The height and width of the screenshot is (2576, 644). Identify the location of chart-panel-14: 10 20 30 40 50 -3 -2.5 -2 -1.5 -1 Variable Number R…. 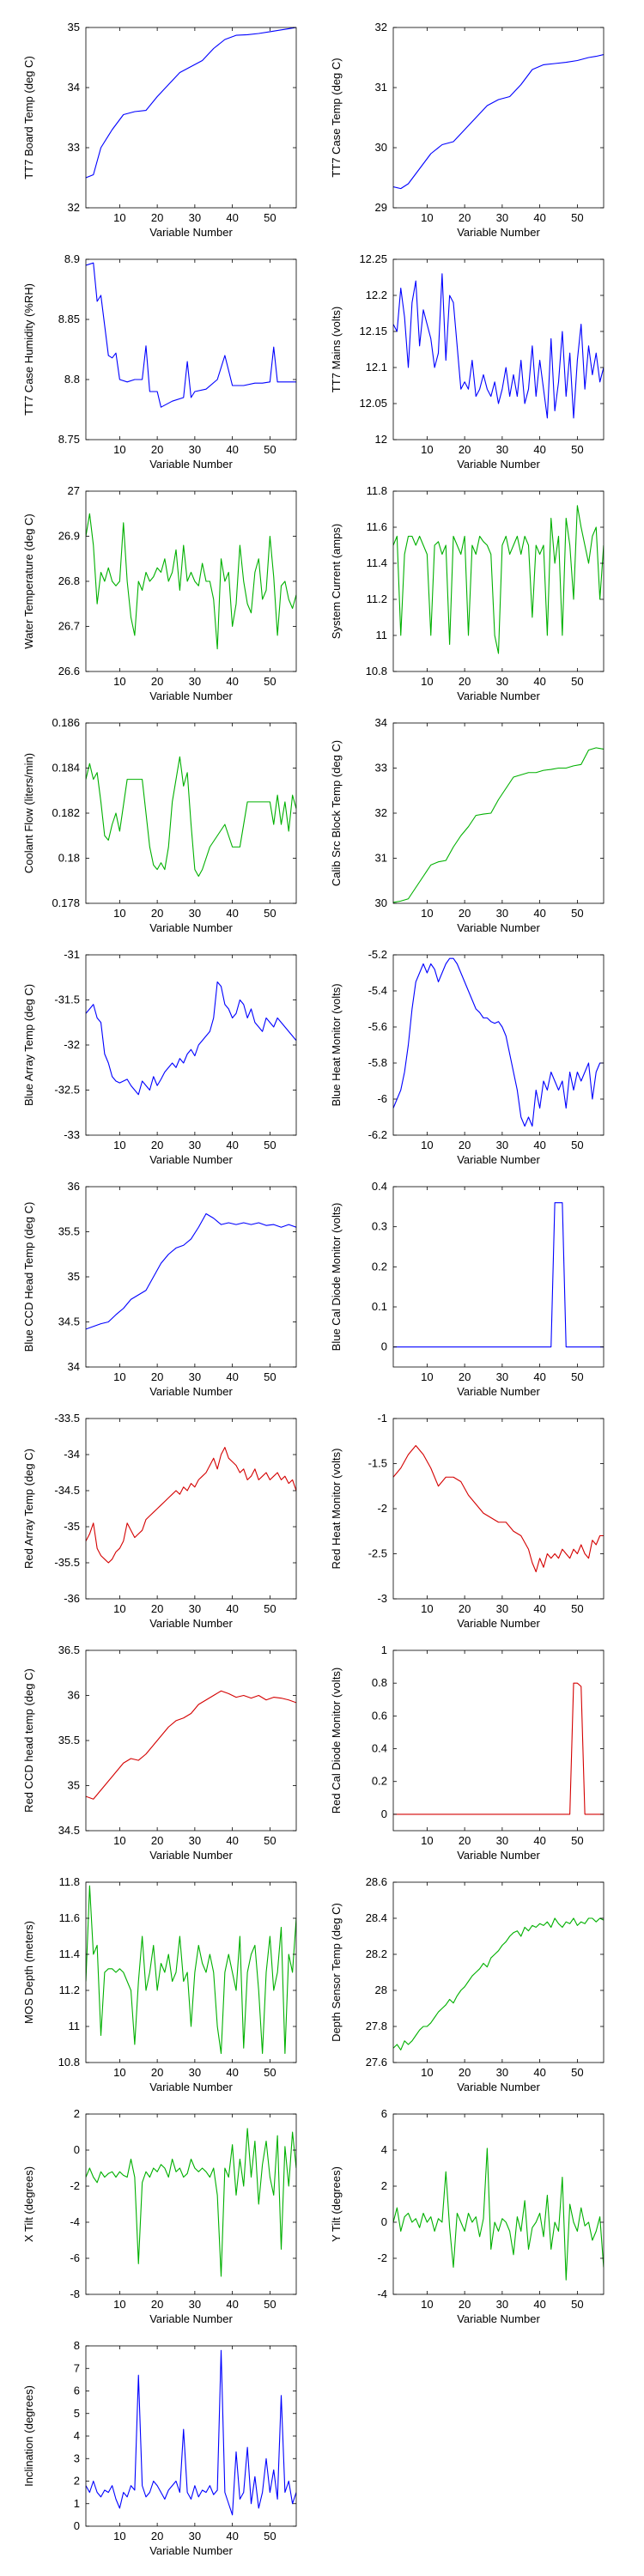
(468, 1521).